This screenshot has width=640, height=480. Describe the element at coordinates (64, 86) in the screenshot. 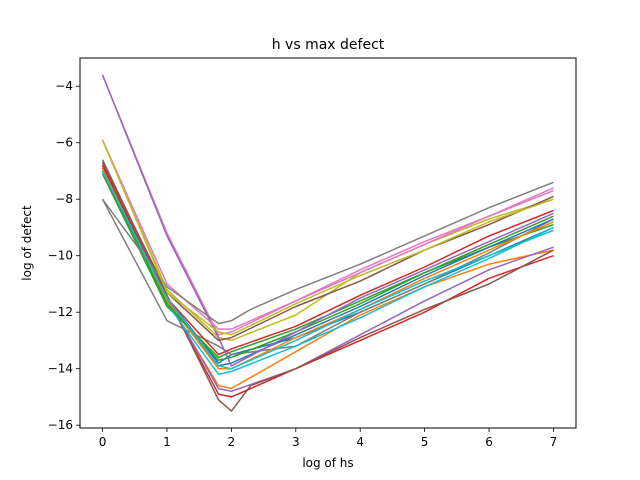

I see `y-tick-label: −4` at that location.